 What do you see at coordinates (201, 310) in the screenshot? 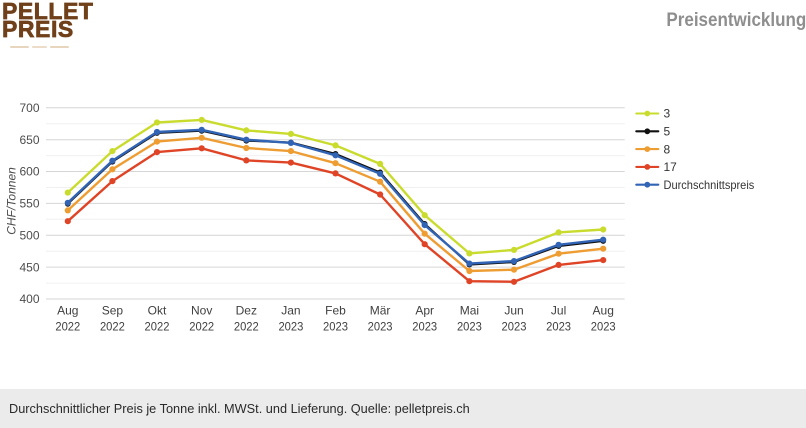
I see `svg-text: Nov` at bounding box center [201, 310].